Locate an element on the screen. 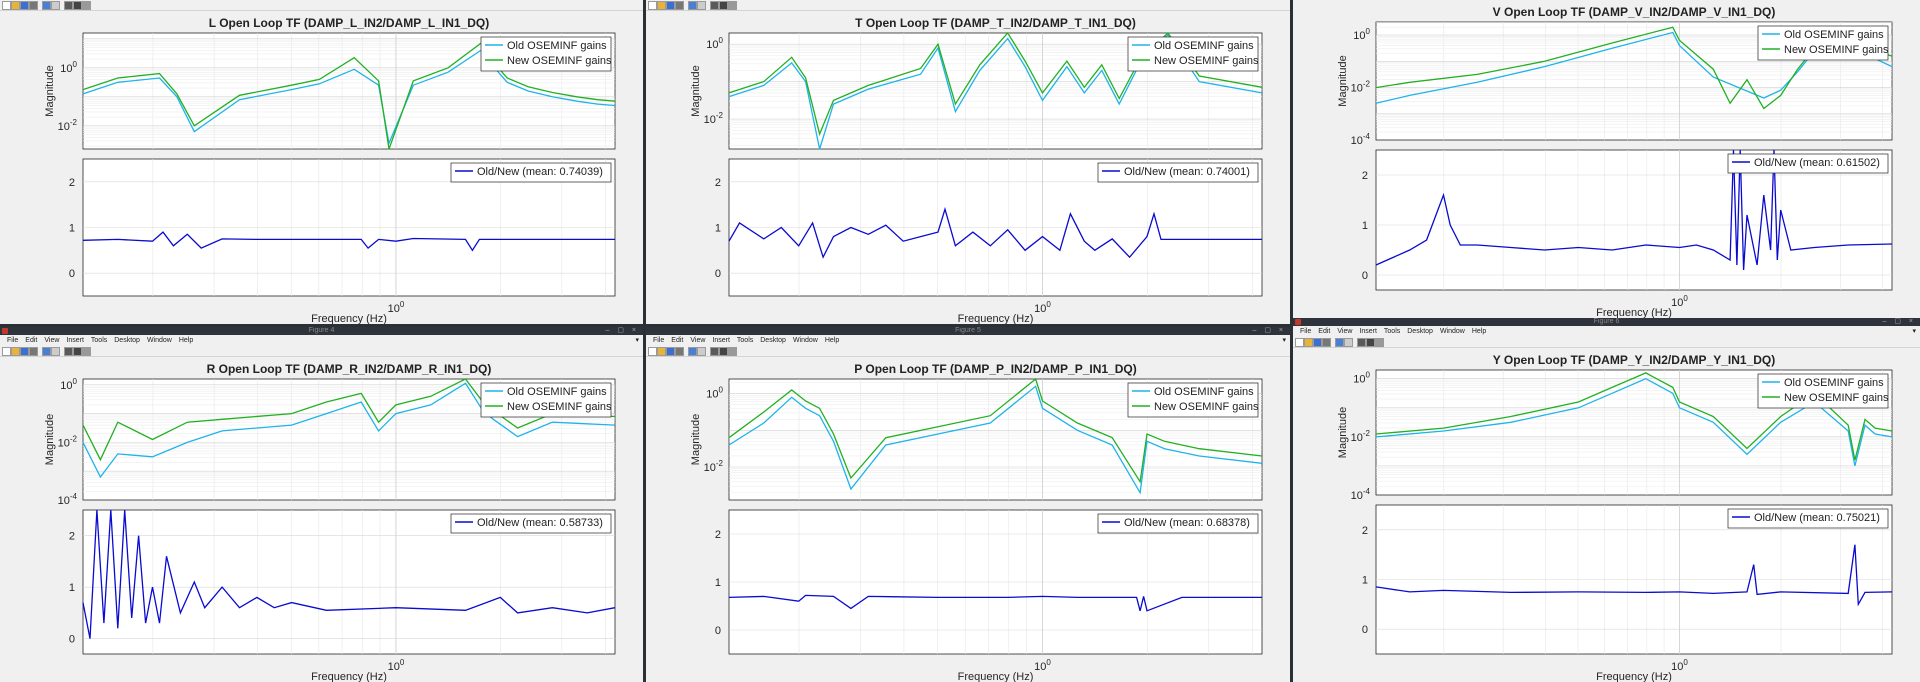 The width and height of the screenshot is (1920, 682). y-axis-label: Magnitude is located at coordinates (1343, 432).